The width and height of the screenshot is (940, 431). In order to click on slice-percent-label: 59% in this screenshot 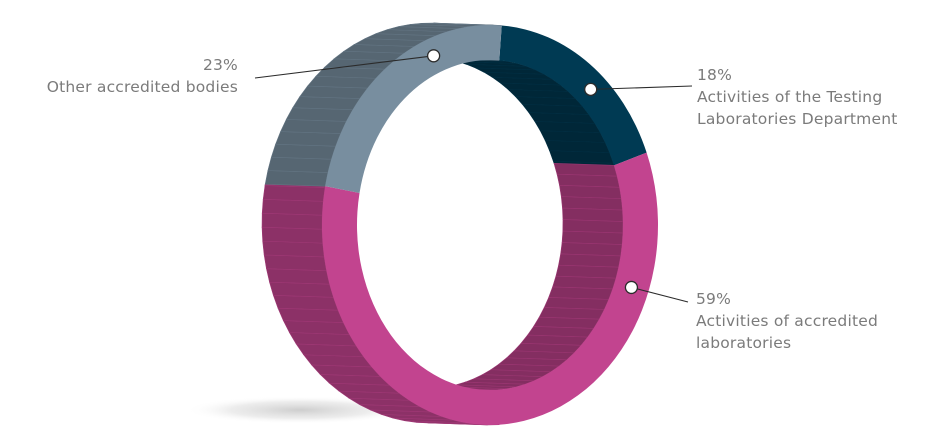, I will do `click(713, 299)`.